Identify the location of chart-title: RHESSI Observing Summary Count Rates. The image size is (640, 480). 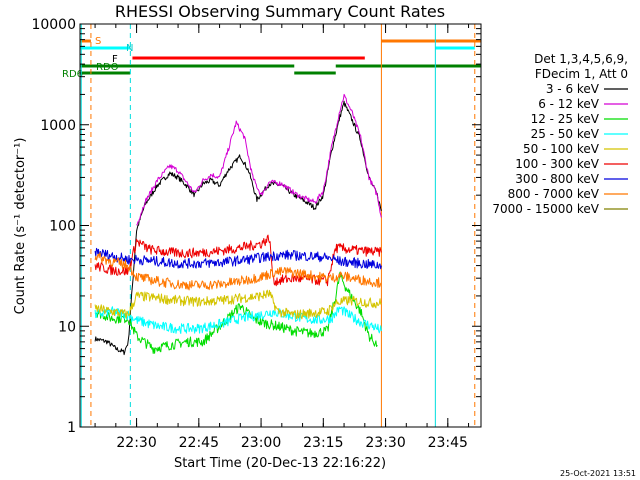
(280, 11).